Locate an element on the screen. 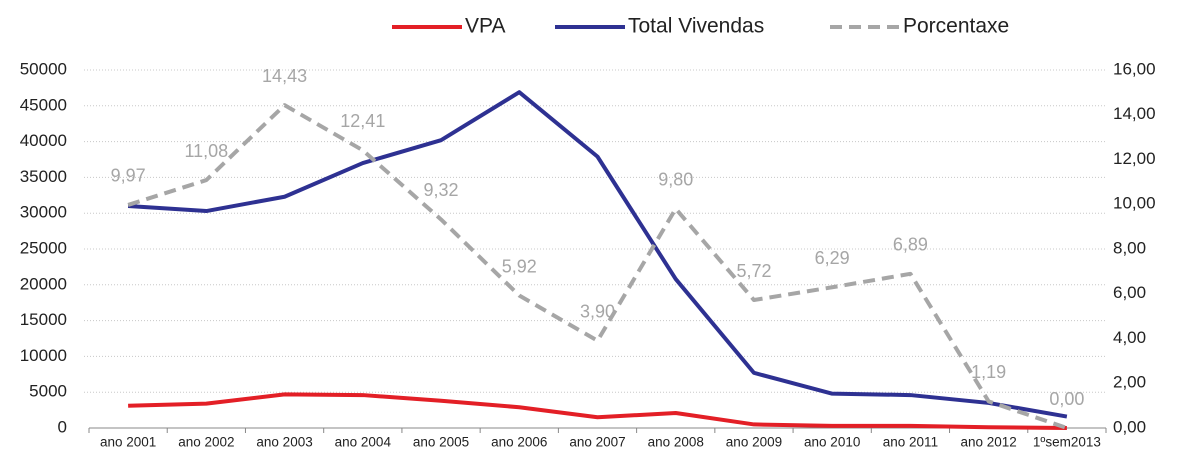 This screenshot has width=1188, height=458. data-label: 9,97 is located at coordinates (128, 176).